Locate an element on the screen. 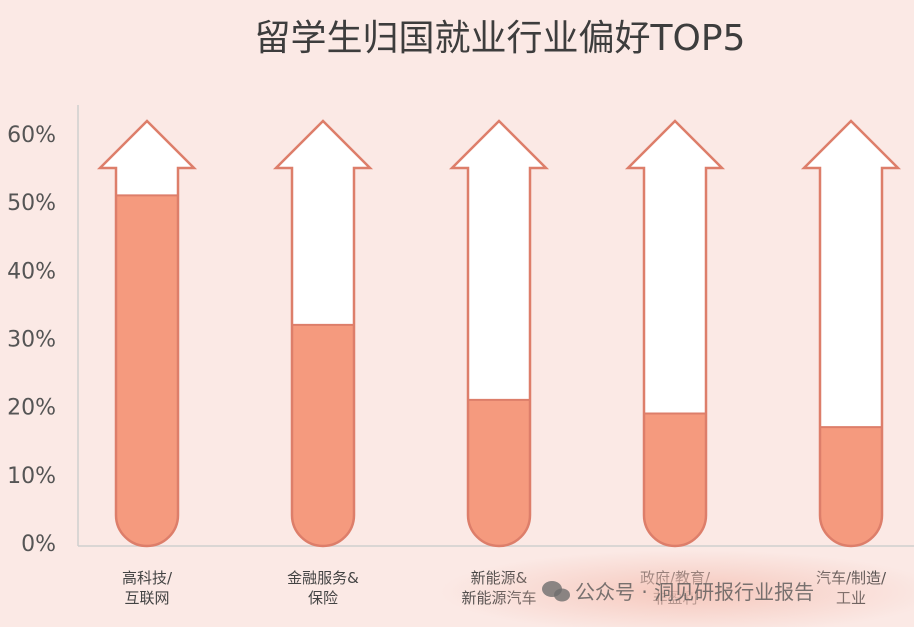  y-tick-label: 50% is located at coordinates (31, 203).